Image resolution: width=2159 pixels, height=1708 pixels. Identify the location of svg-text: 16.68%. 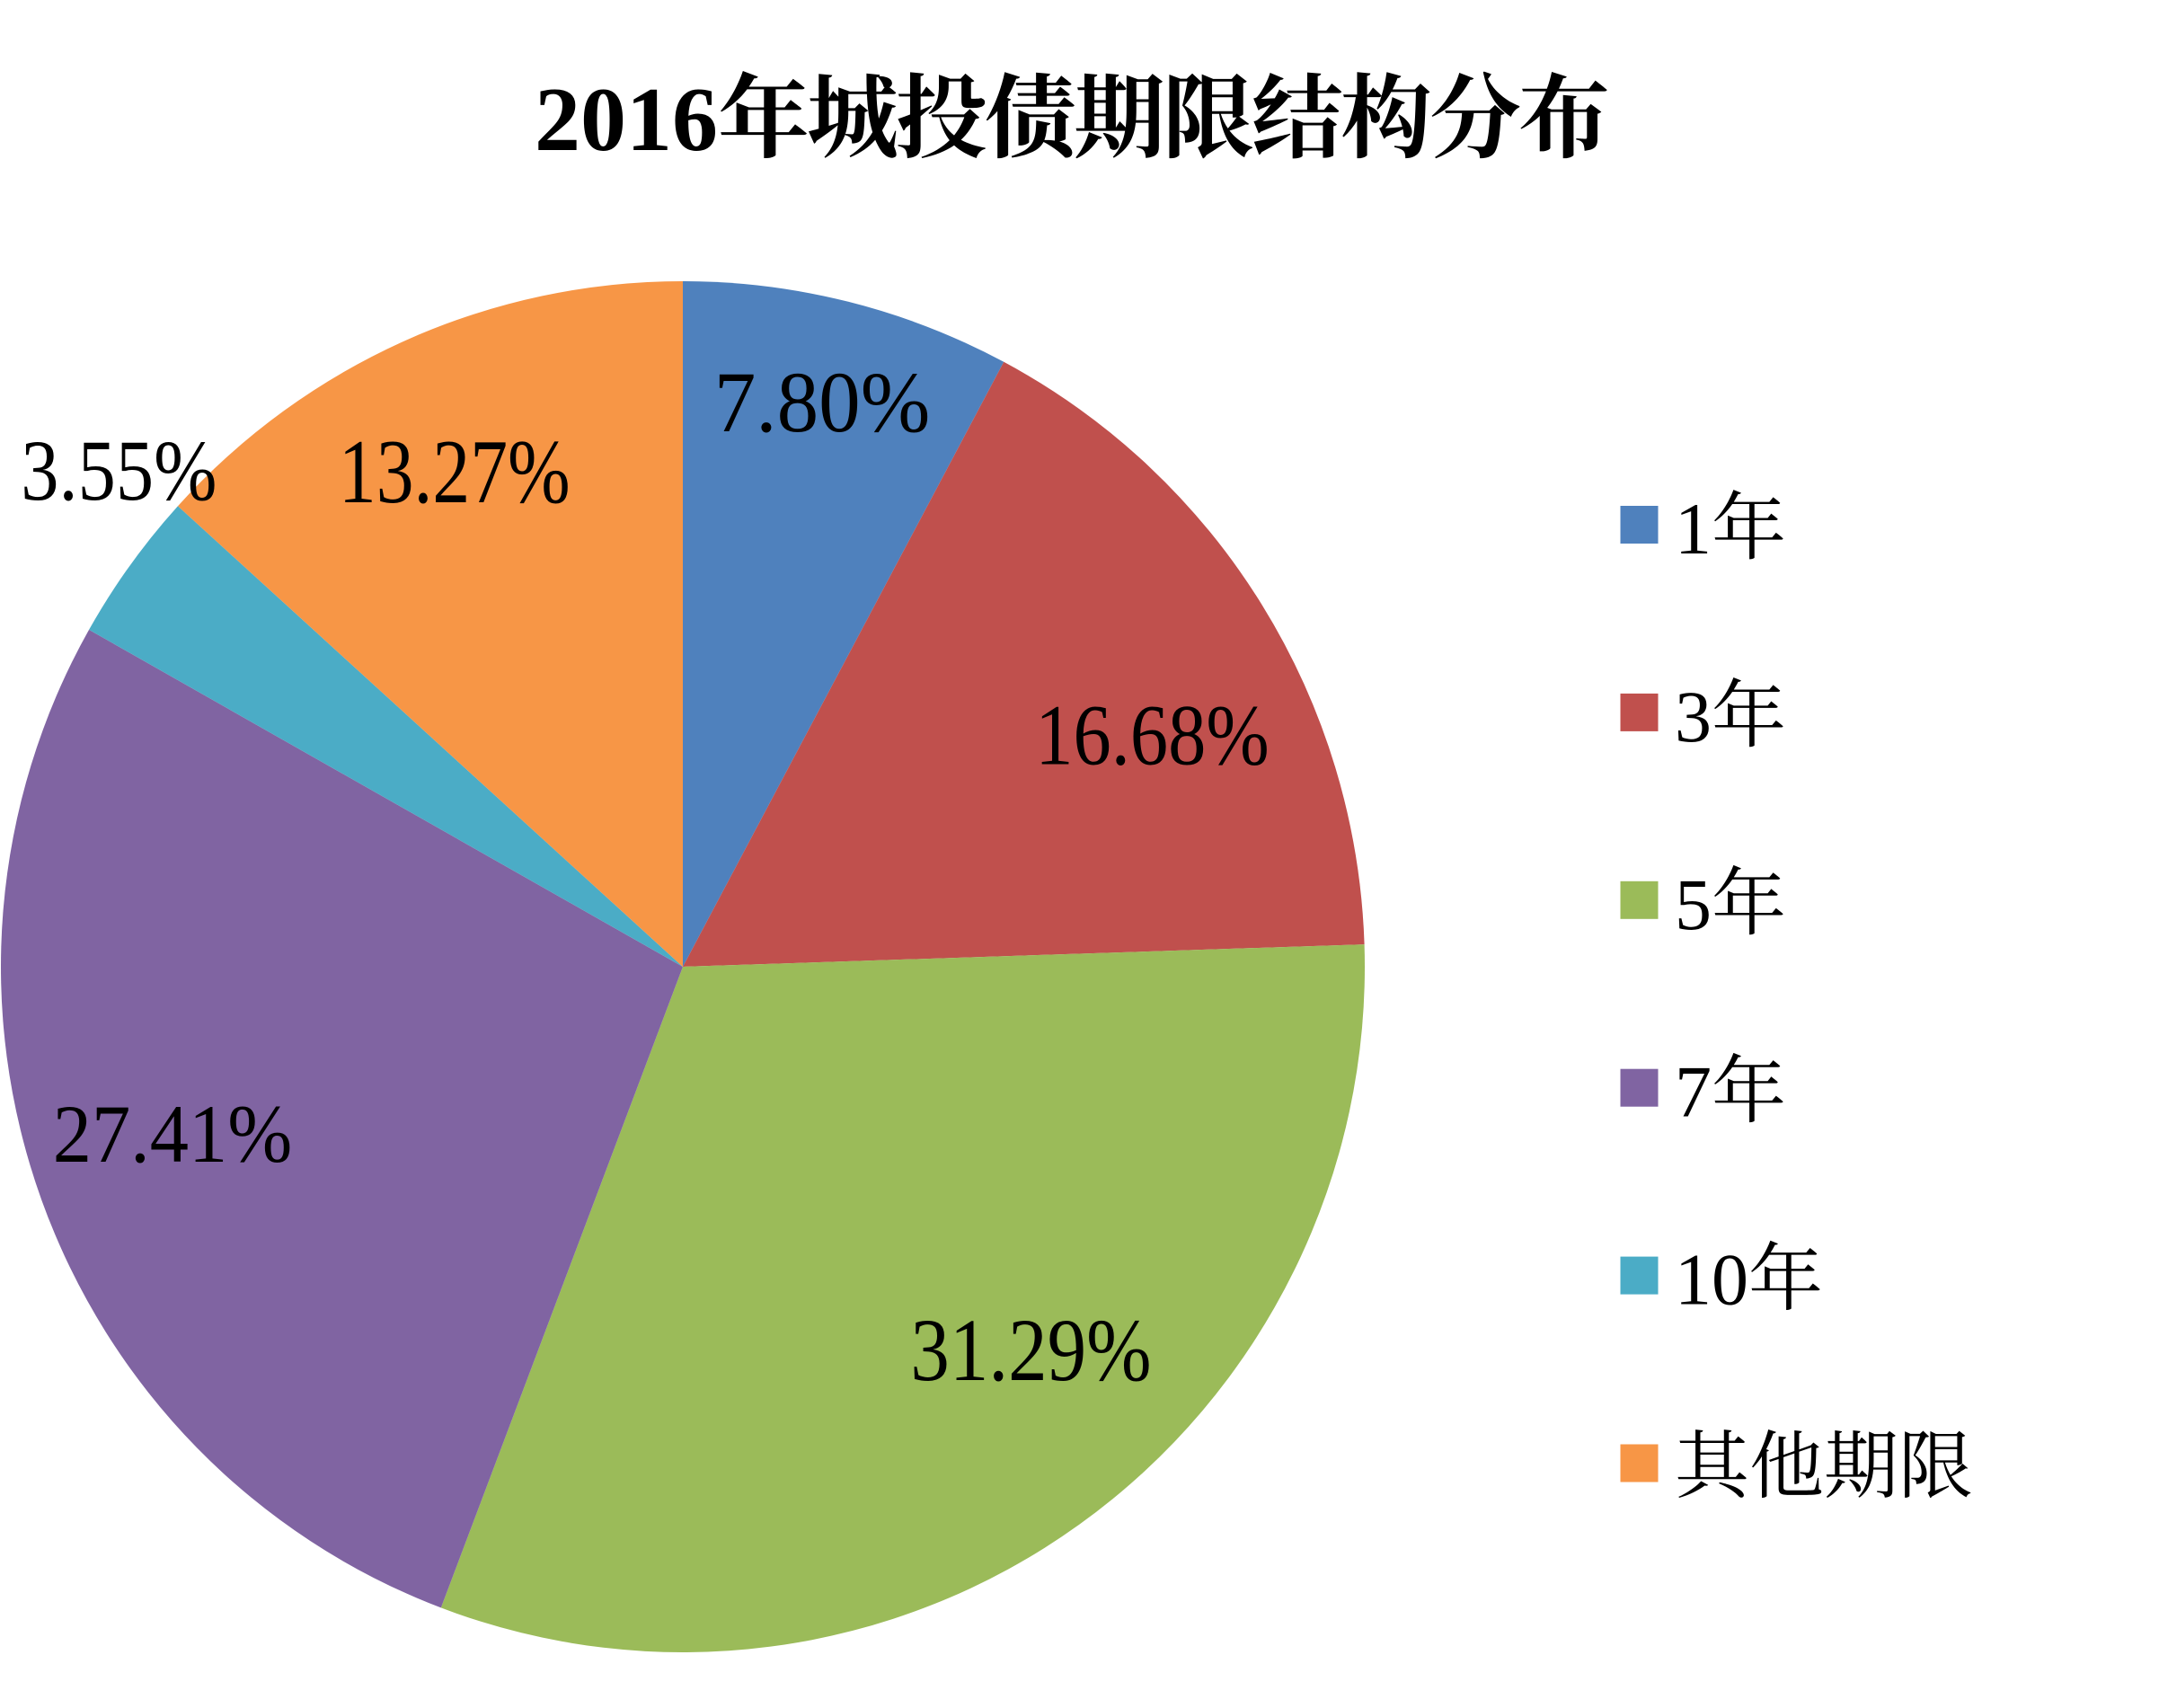
(1152, 735).